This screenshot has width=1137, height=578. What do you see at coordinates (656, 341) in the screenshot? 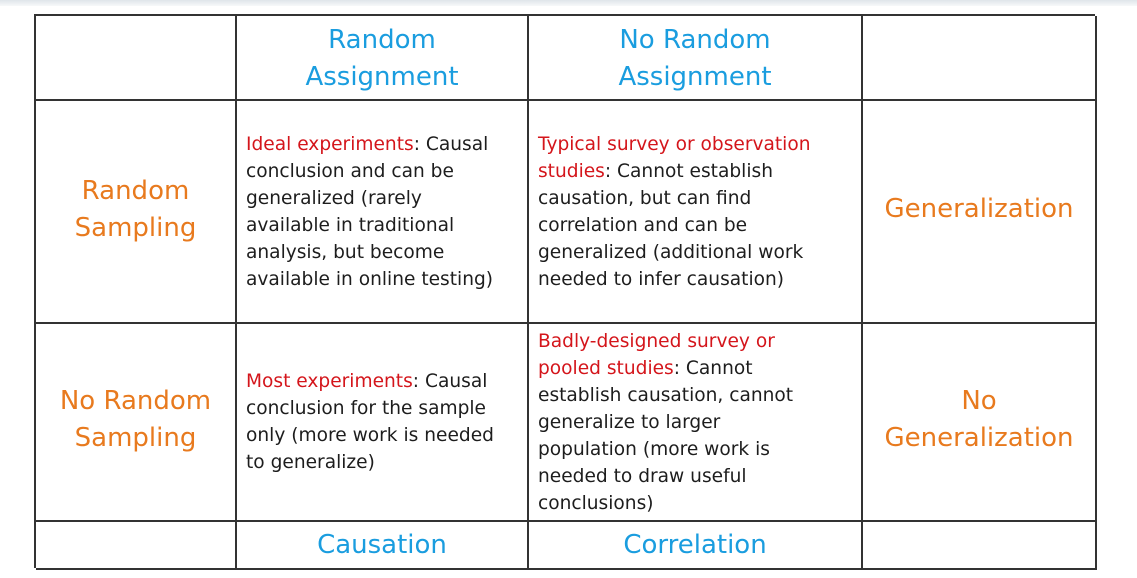
I see `cell-highlight: Badly-designed survey or` at bounding box center [656, 341].